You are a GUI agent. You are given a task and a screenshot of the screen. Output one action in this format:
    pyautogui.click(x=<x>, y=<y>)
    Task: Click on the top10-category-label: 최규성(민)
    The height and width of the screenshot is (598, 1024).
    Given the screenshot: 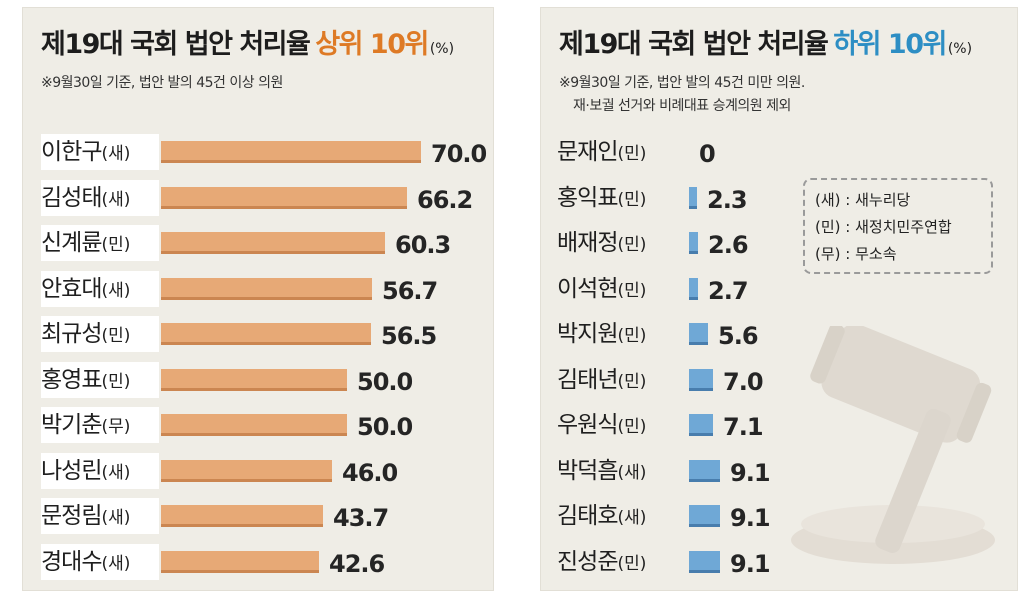 What is the action you would take?
    pyautogui.click(x=100, y=334)
    